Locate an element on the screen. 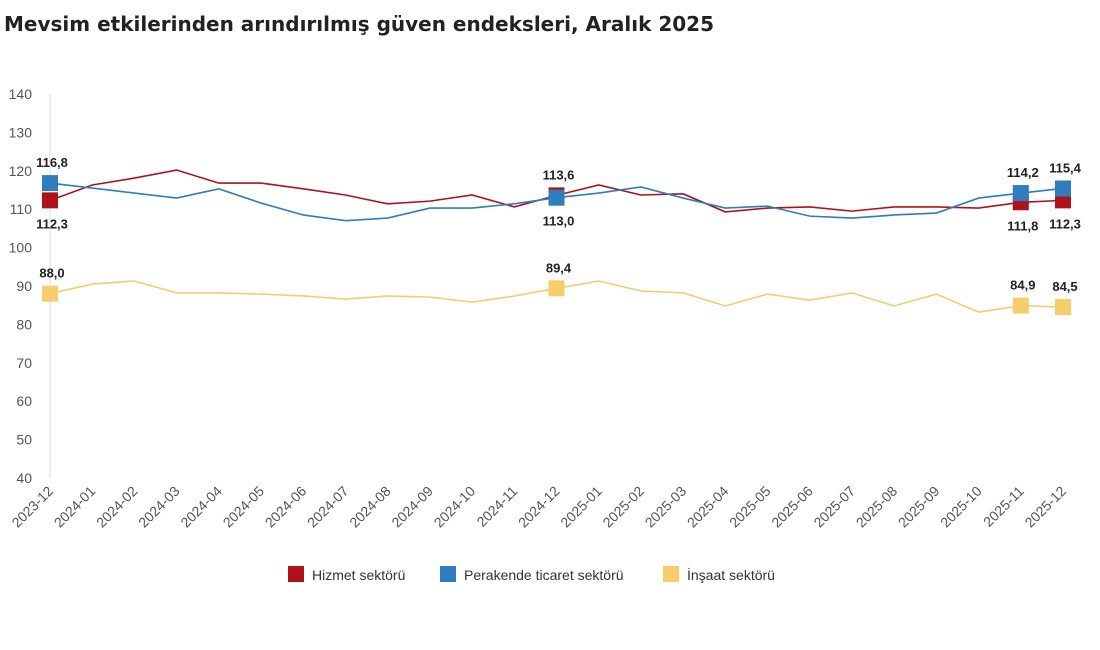 This screenshot has height=650, width=1100. x-tick-label: 2024-01 is located at coordinates (75, 507).